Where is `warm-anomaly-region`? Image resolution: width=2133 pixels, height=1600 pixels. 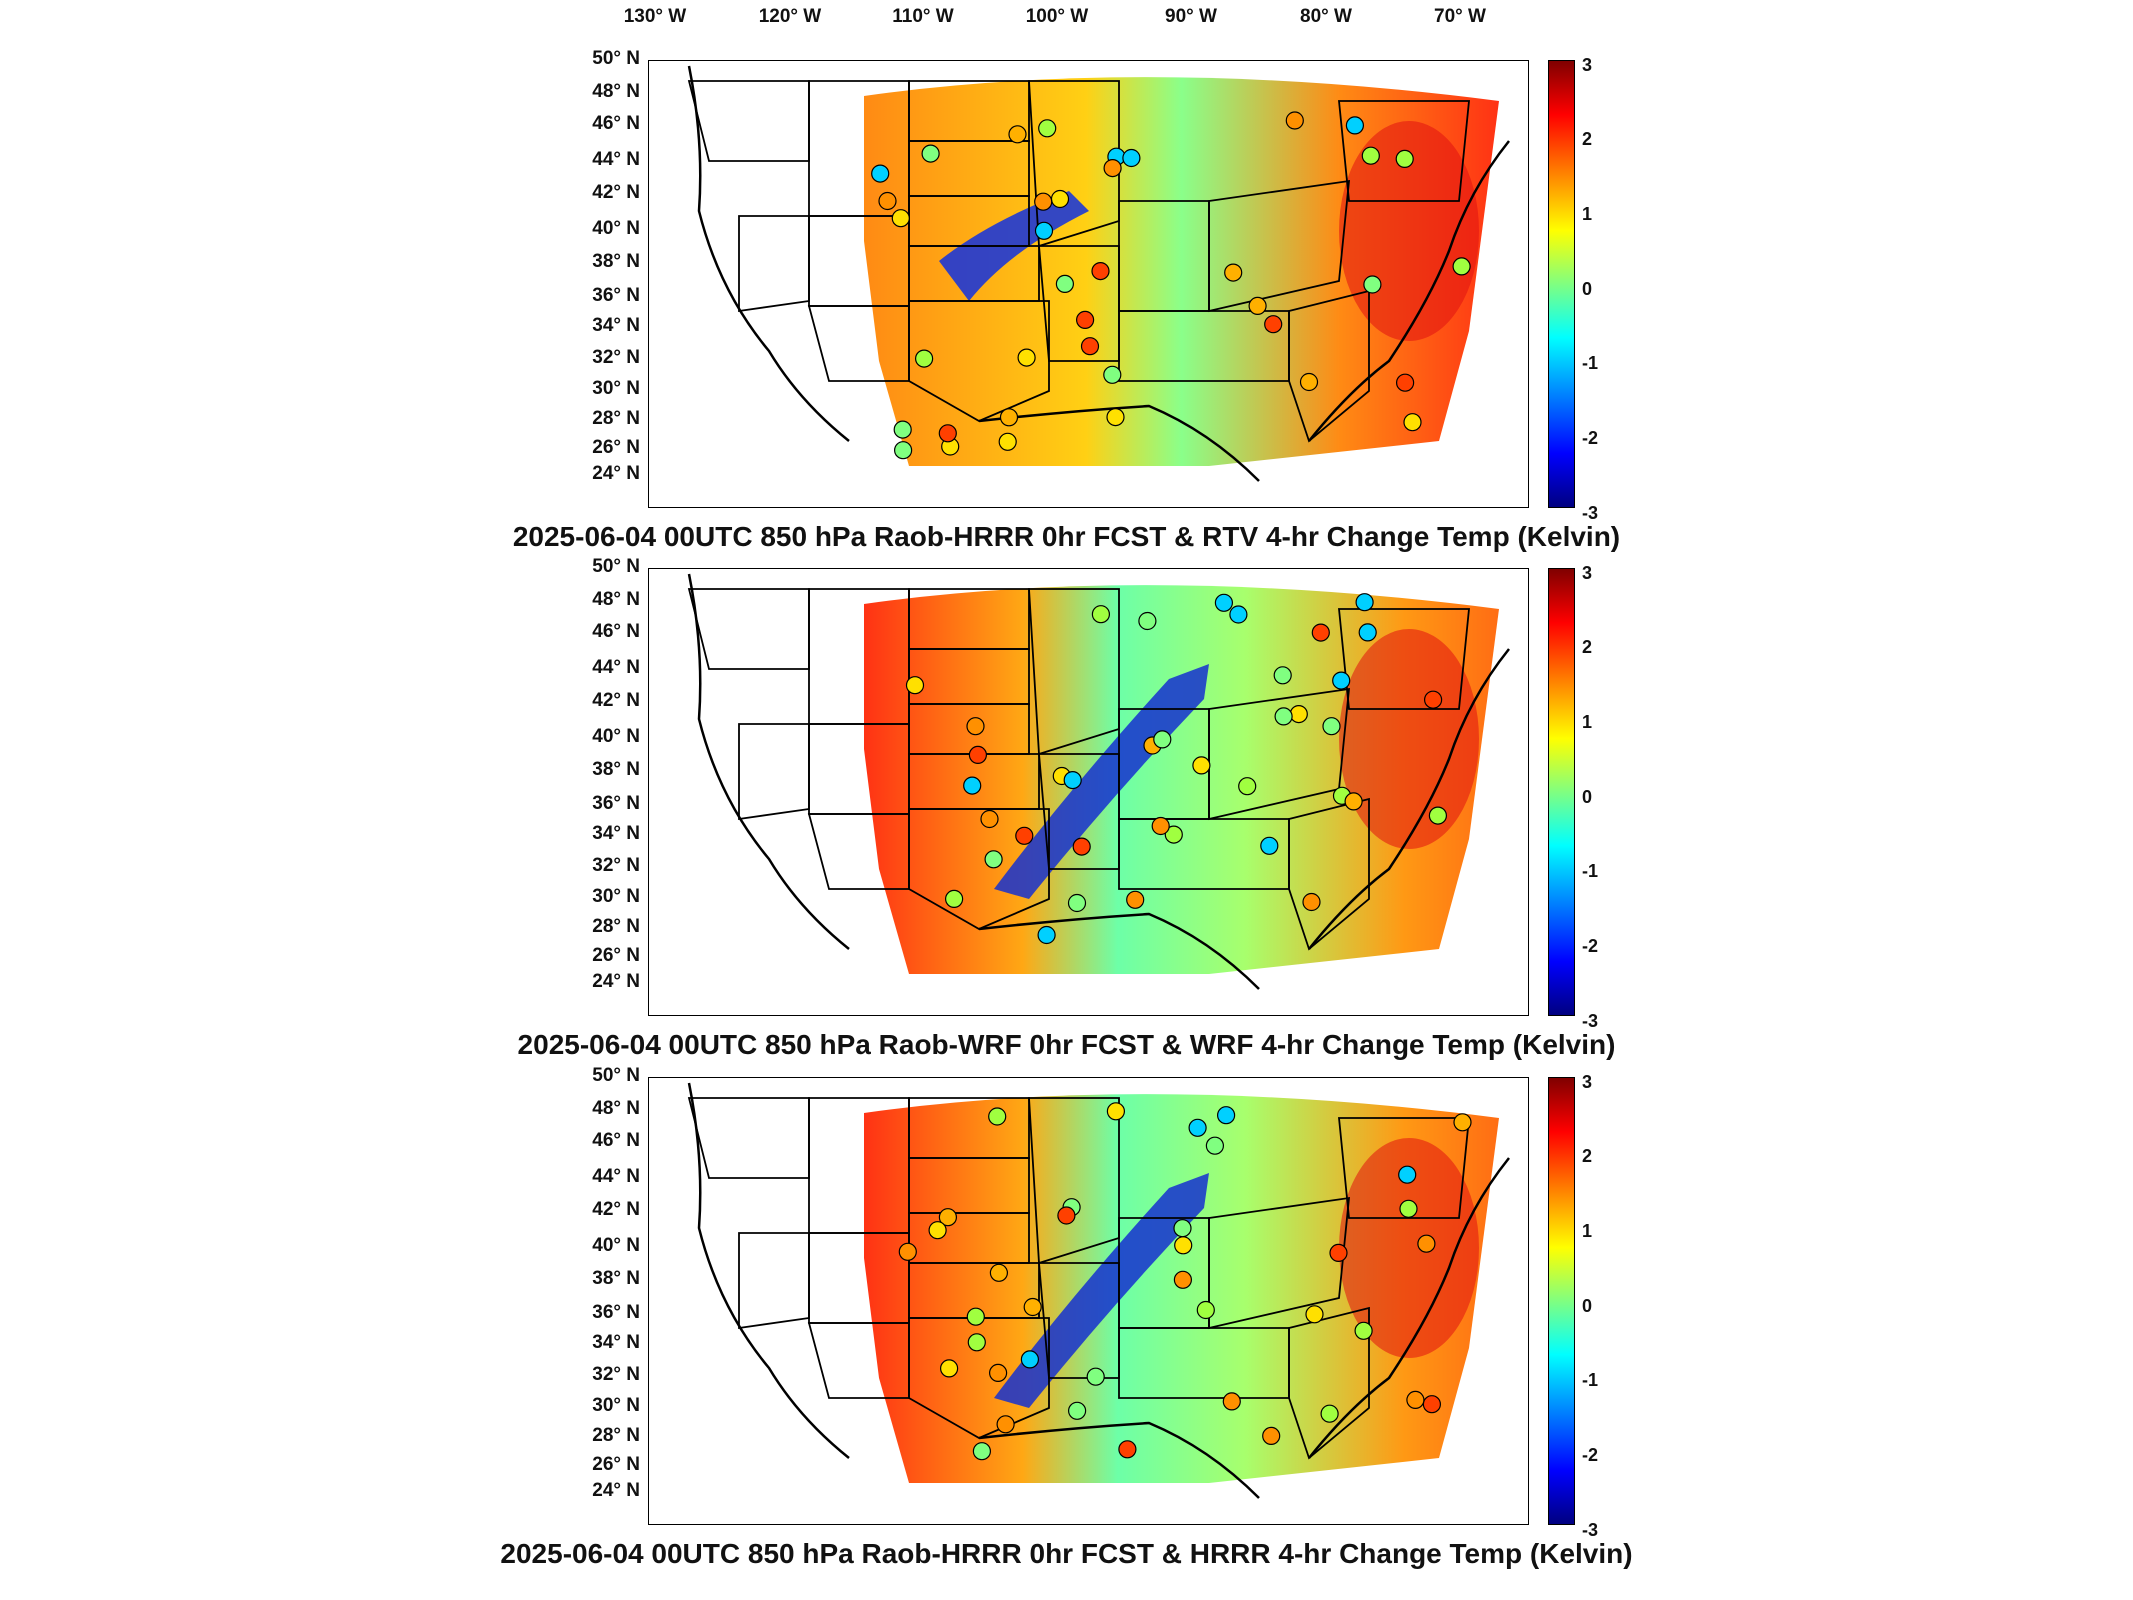
warm-anomaly-region is located at coordinates (1409, 739).